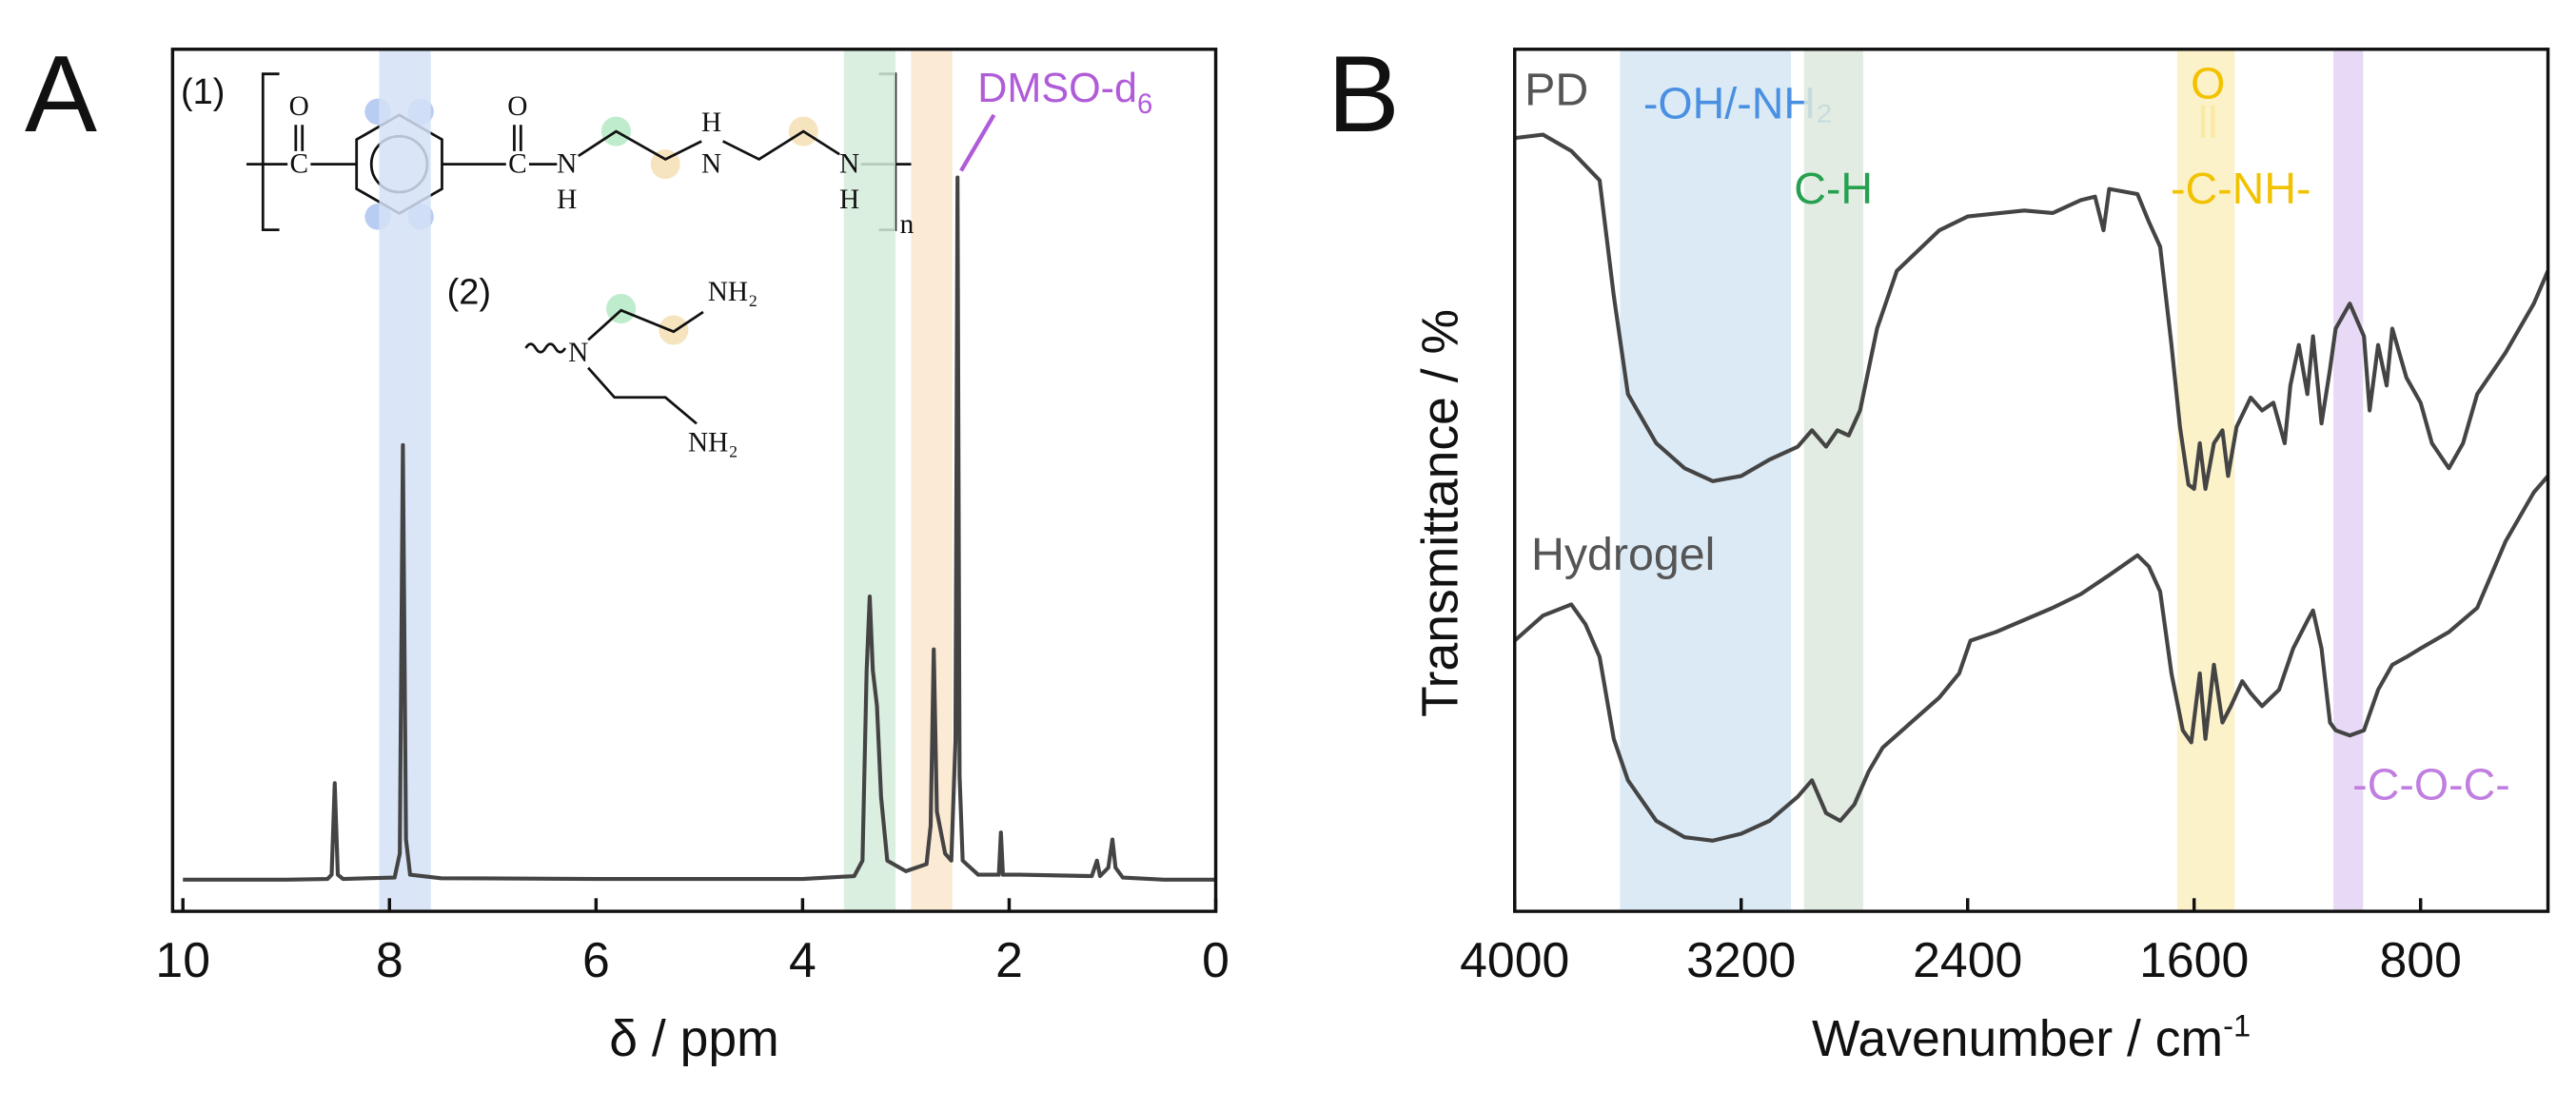  I want to click on x-tick-label: 10, so click(182, 960).